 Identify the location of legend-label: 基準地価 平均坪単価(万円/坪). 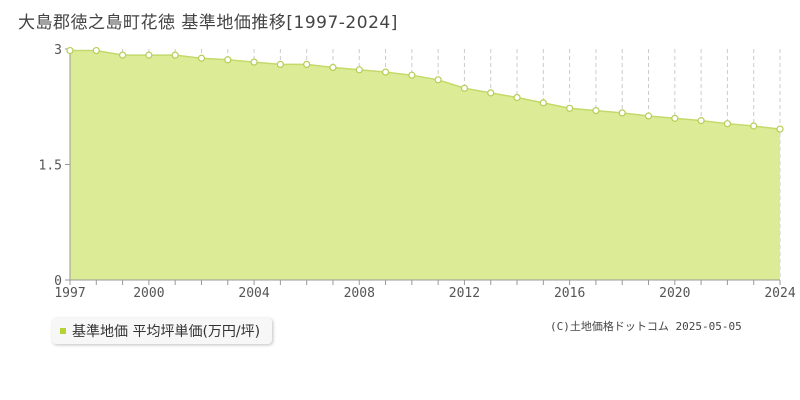
(166, 332).